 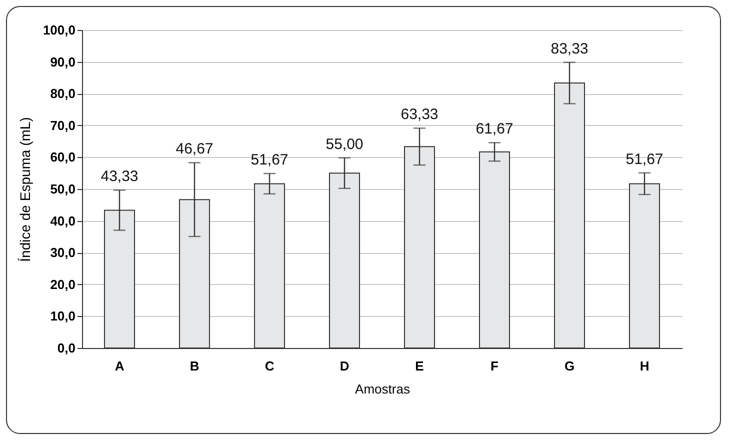 I want to click on y-axis-title: Índice de Espuma (mL), so click(x=24, y=189).